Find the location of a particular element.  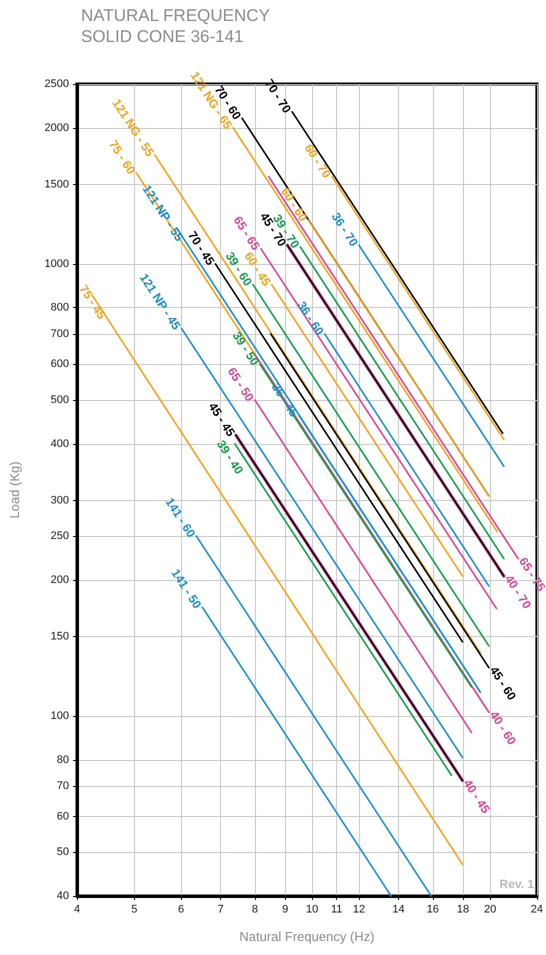

x-tick-label: 18 is located at coordinates (463, 910).